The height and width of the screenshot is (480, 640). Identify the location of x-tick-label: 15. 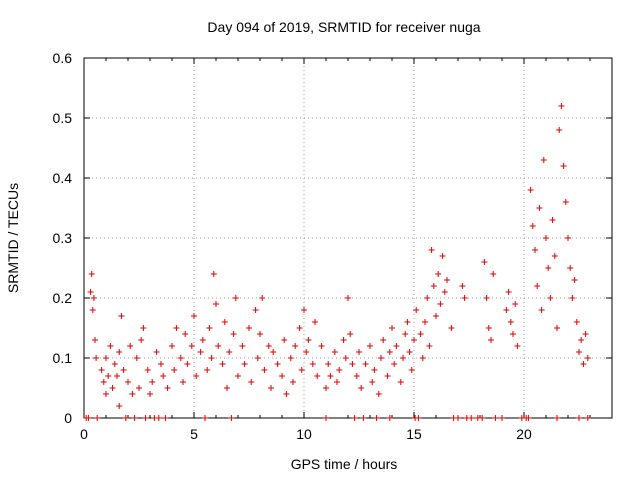
(414, 434).